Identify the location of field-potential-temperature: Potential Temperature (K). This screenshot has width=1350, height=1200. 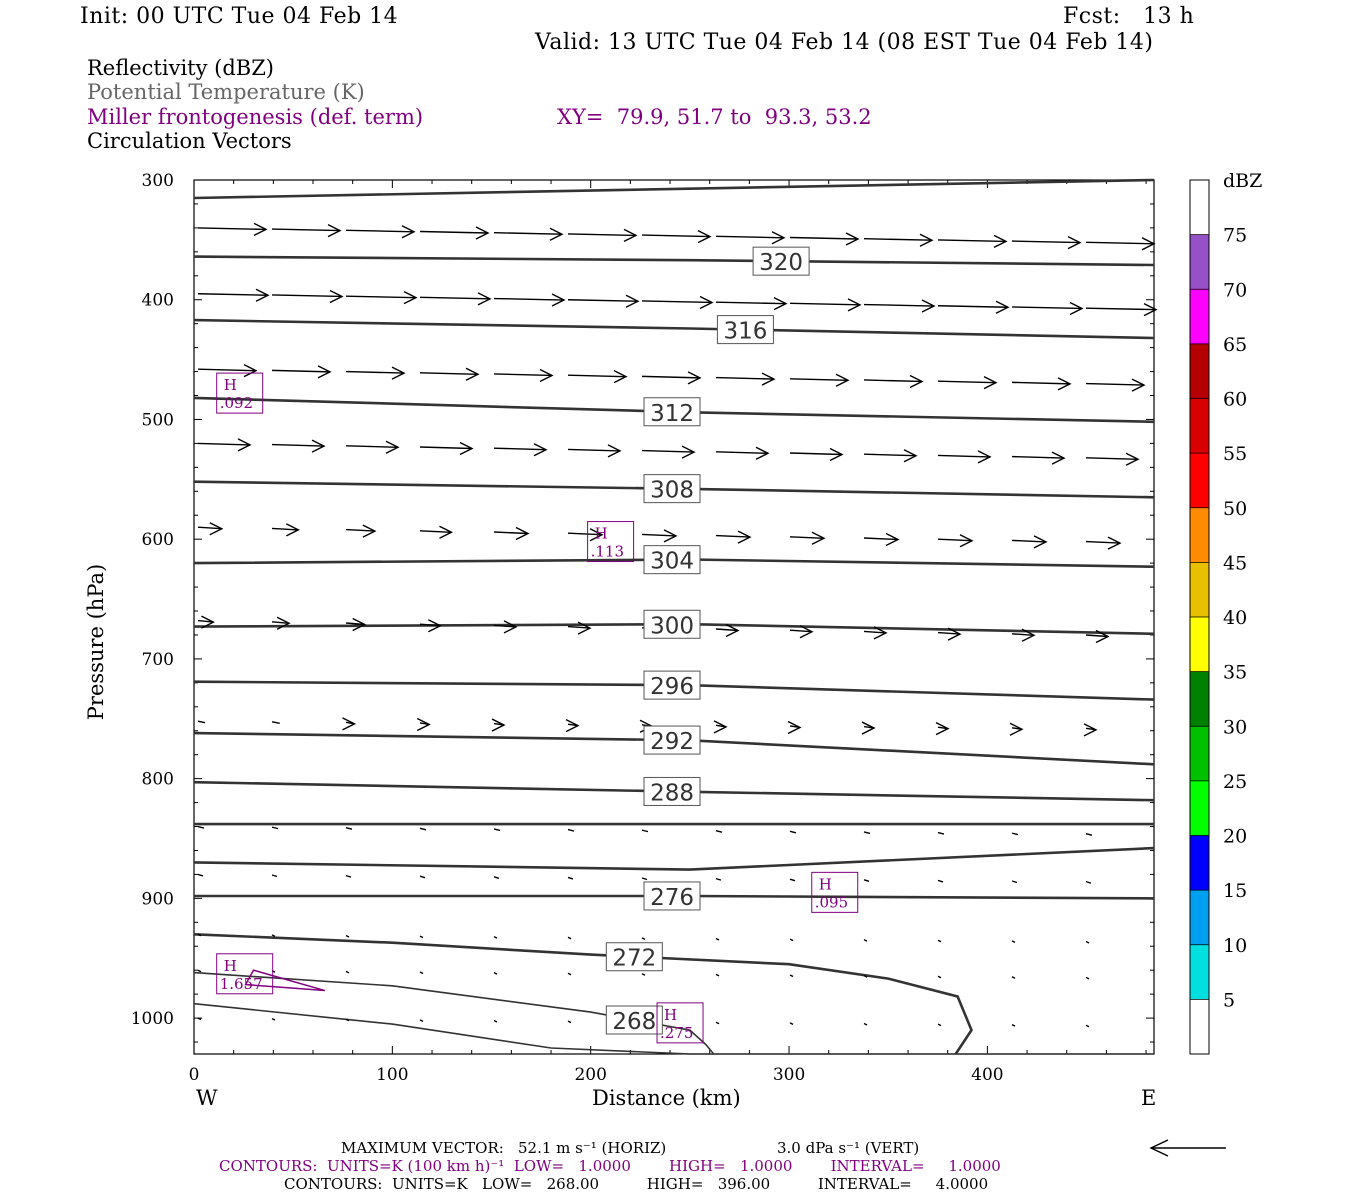
(226, 92).